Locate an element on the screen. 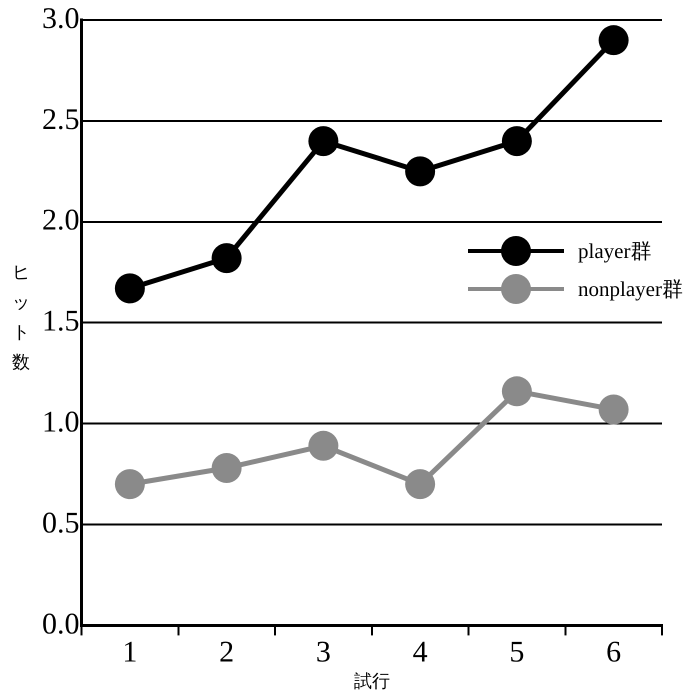  x-tick-label: 6 is located at coordinates (614, 651).